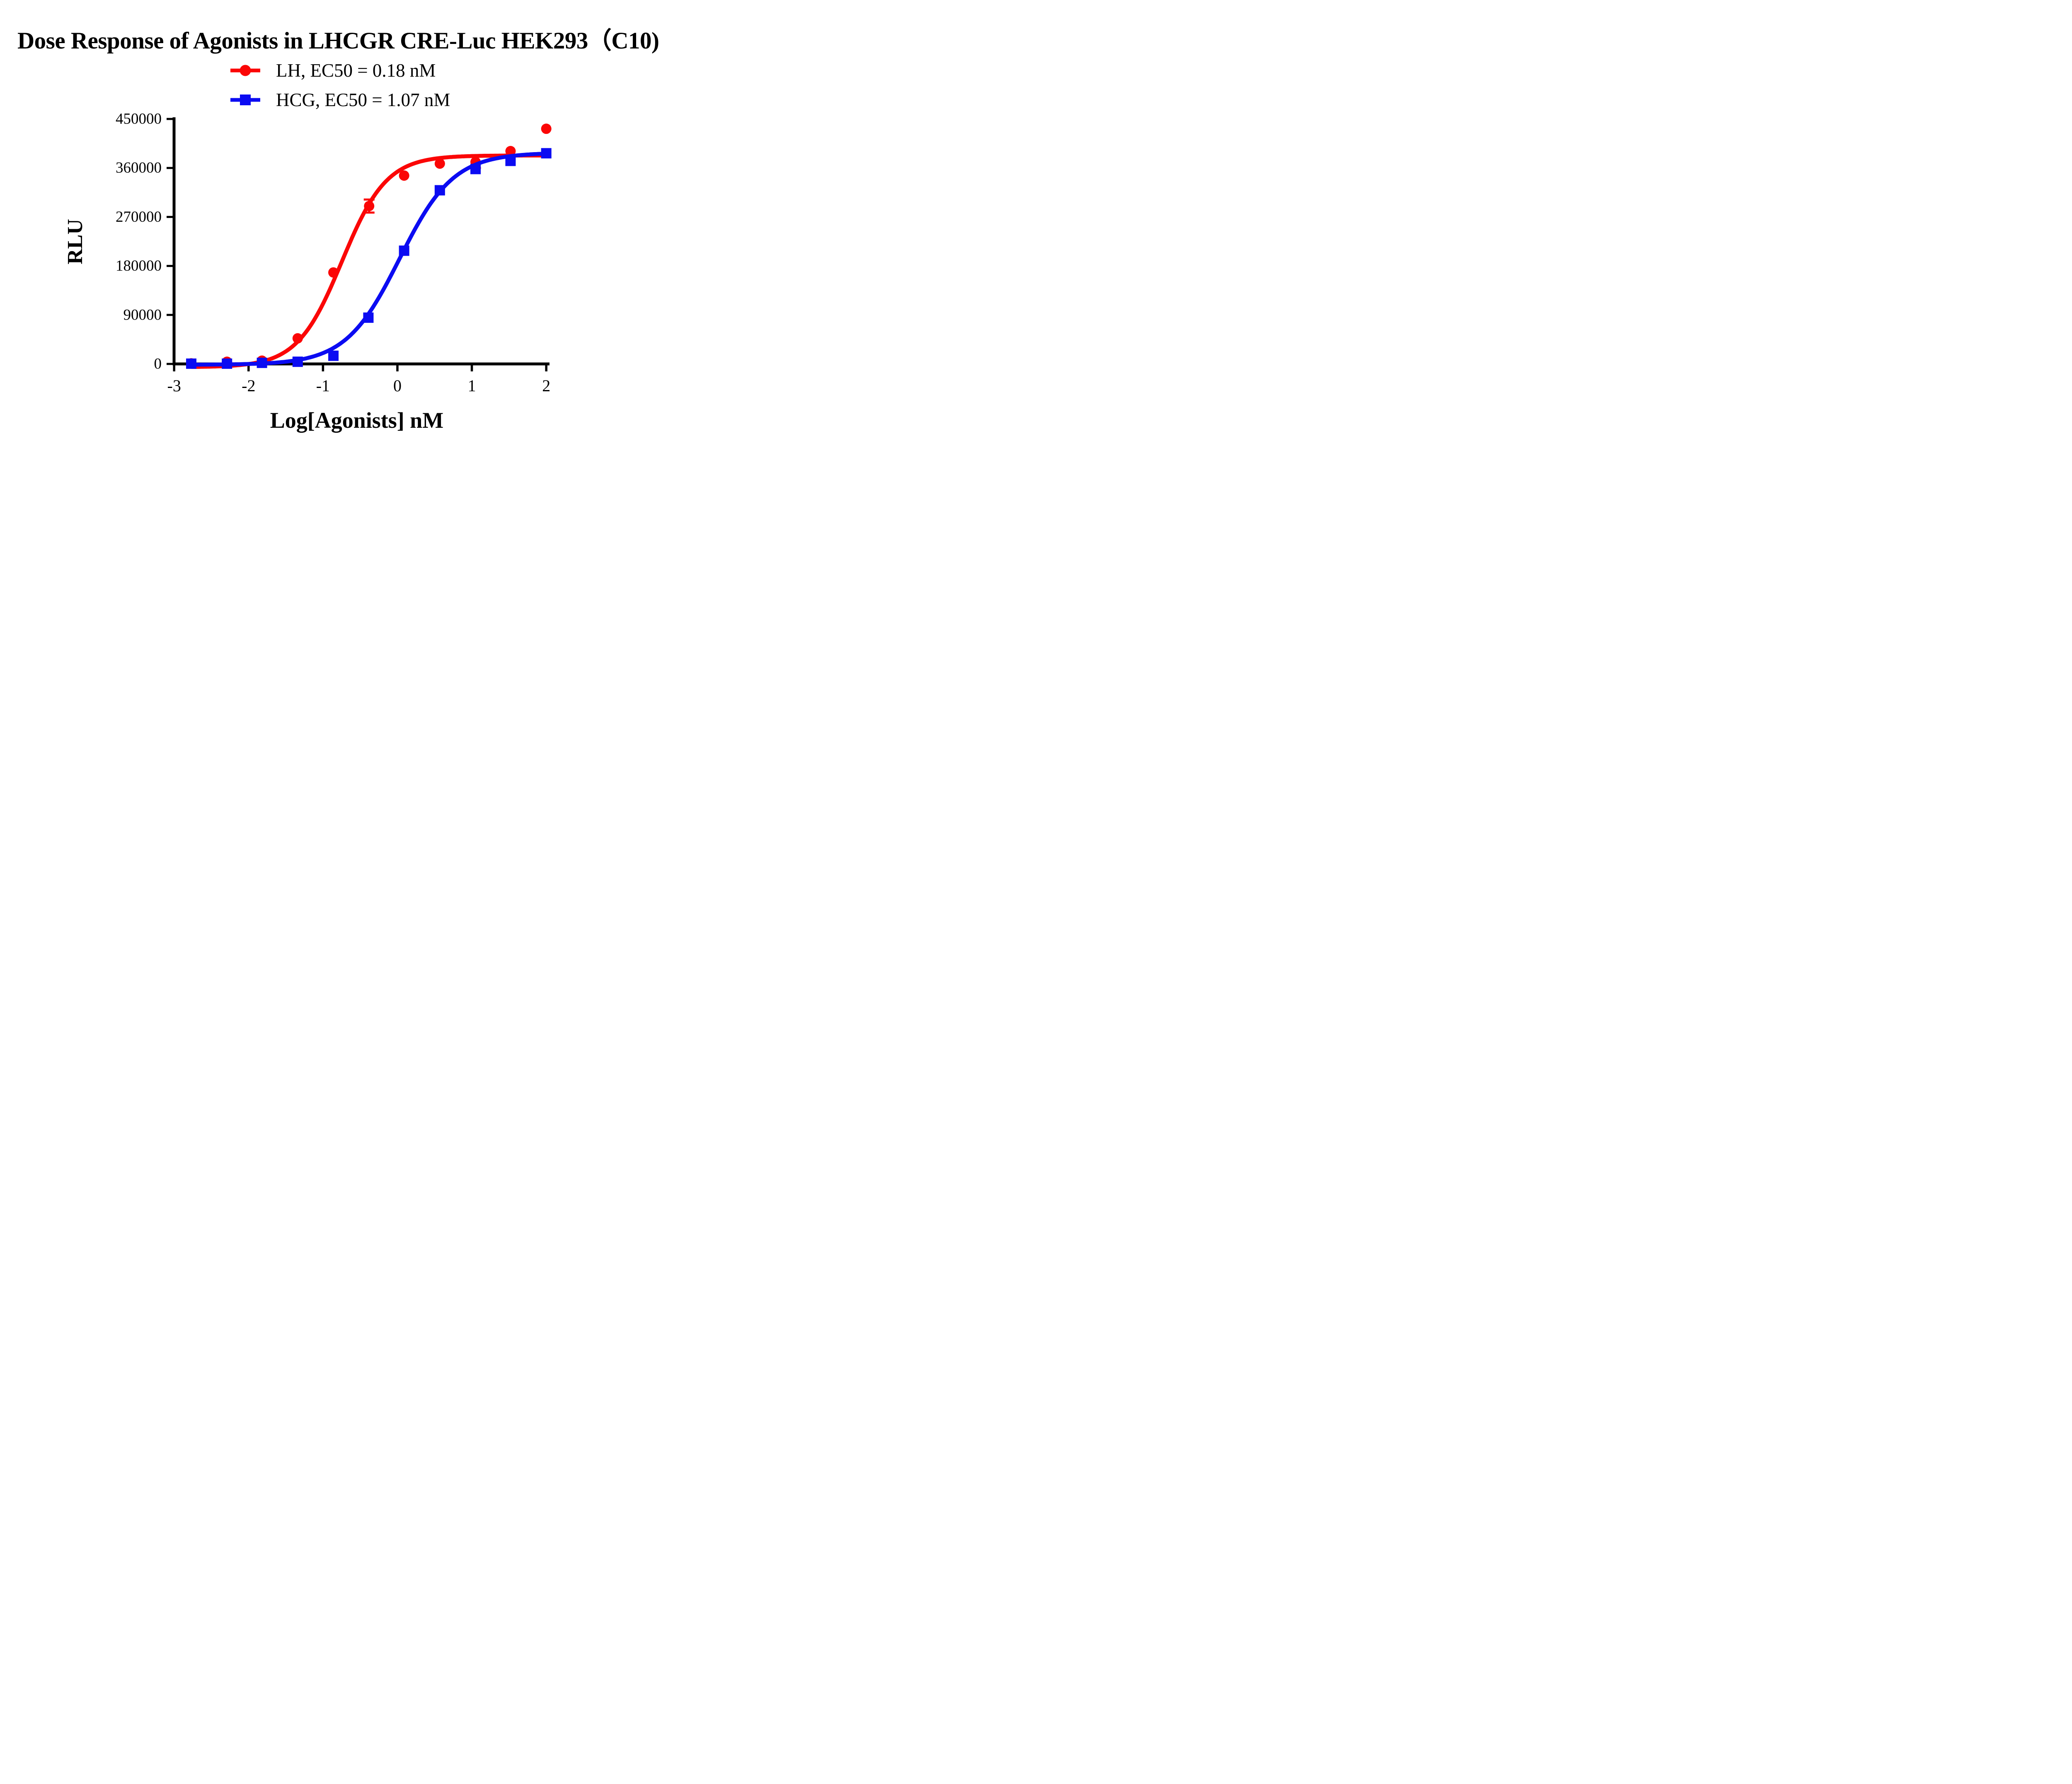  Describe the element at coordinates (158, 364) in the screenshot. I see `y-tick-label: 0` at that location.